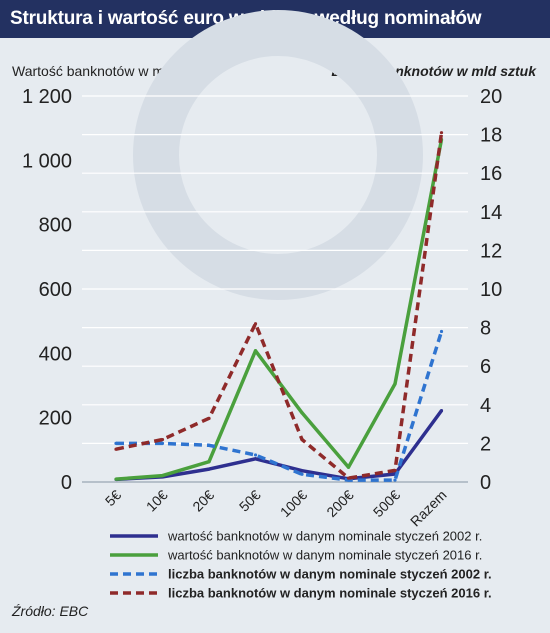 The image size is (550, 633). What do you see at coordinates (293, 503) in the screenshot?
I see `x-tick-label: 100€` at bounding box center [293, 503].